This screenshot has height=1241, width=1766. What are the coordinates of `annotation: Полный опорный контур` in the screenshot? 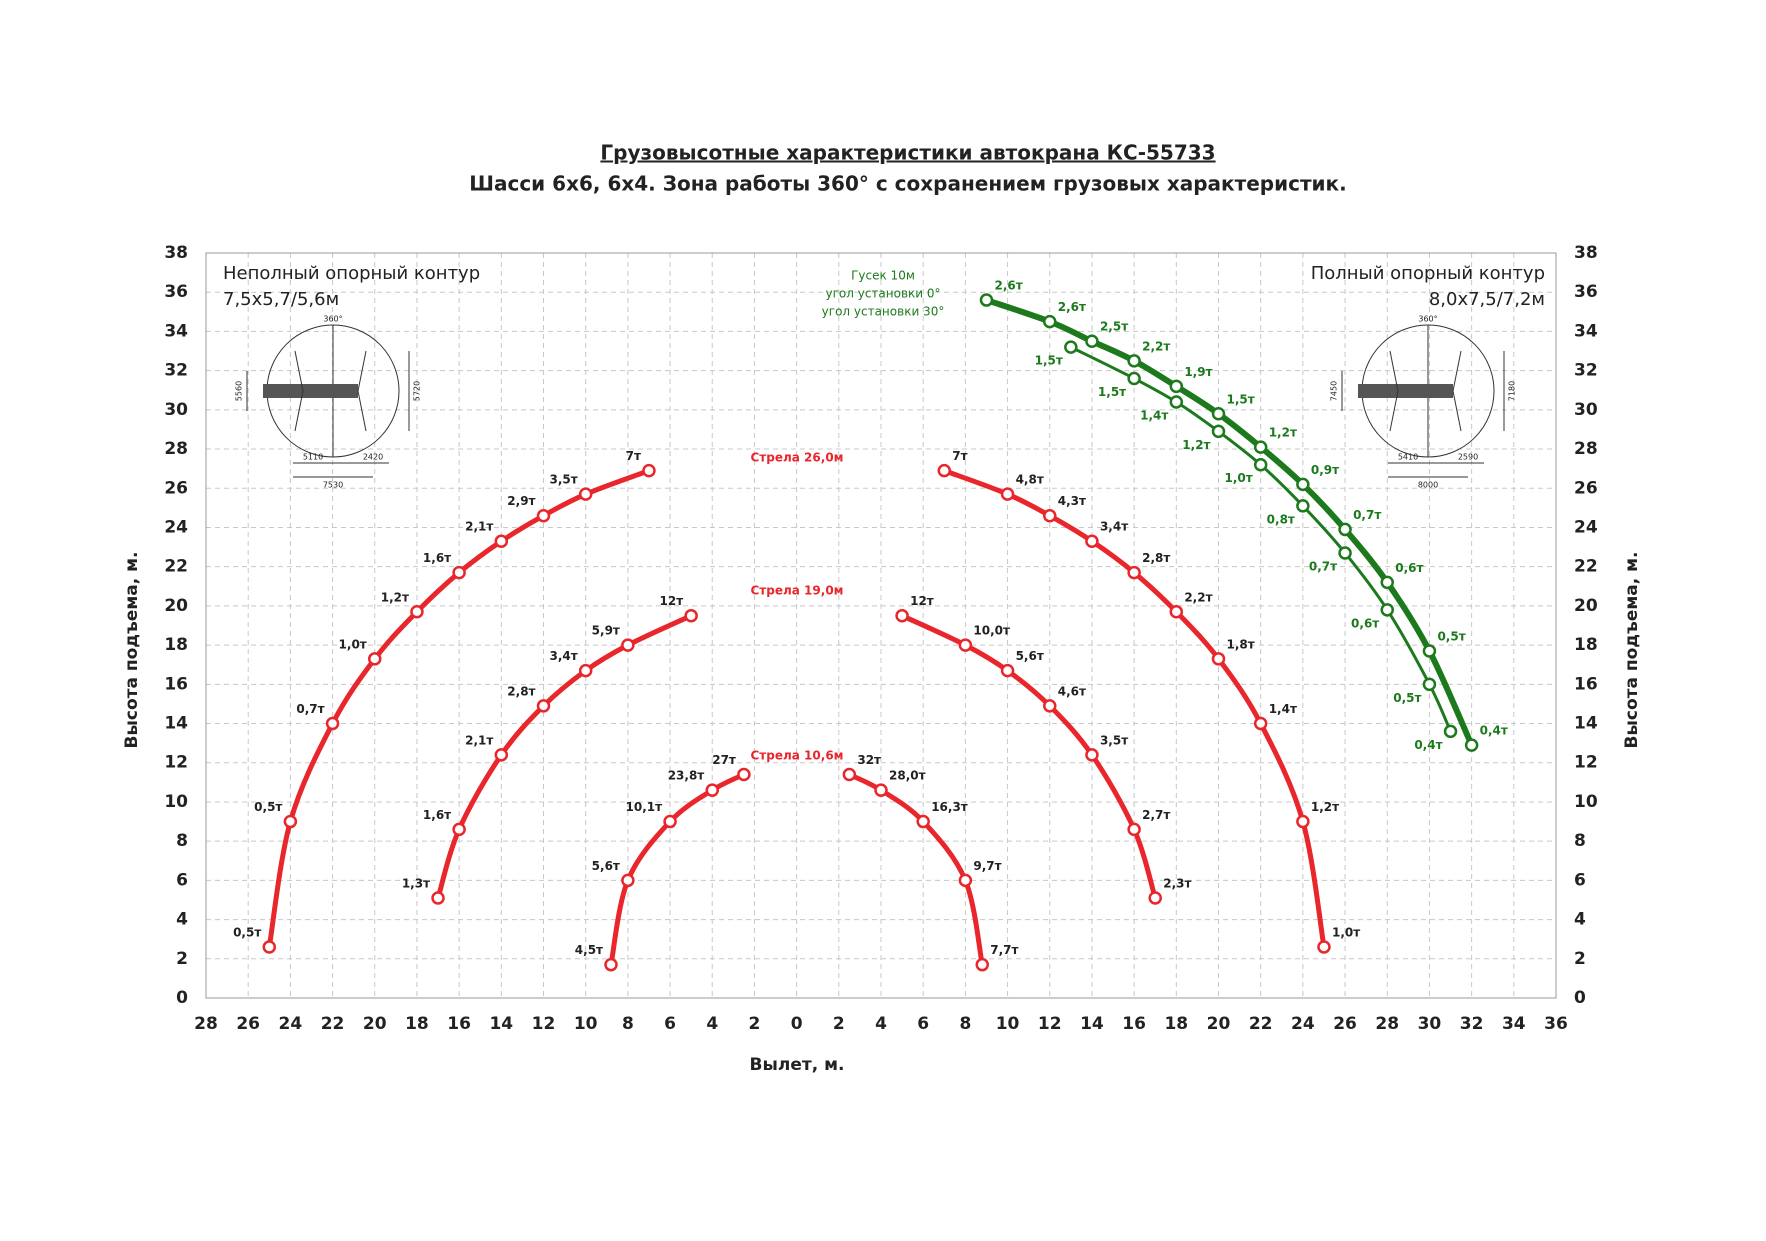 It's located at (1428, 273).